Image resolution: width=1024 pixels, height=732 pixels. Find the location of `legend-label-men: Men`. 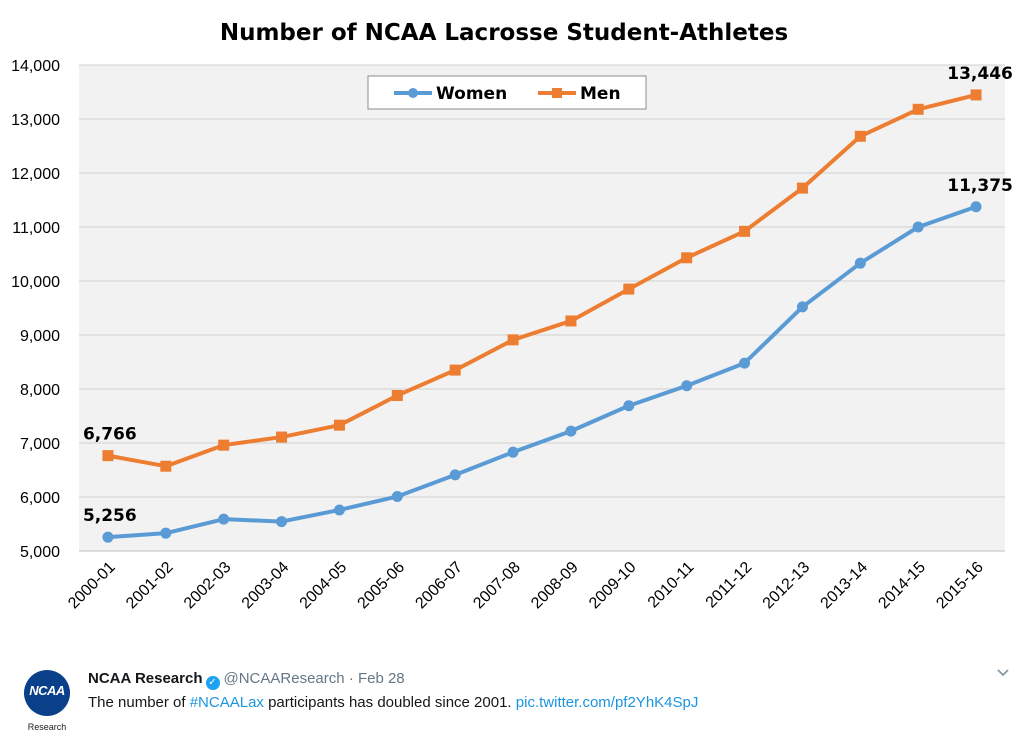

legend-label-men: Men is located at coordinates (600, 94).